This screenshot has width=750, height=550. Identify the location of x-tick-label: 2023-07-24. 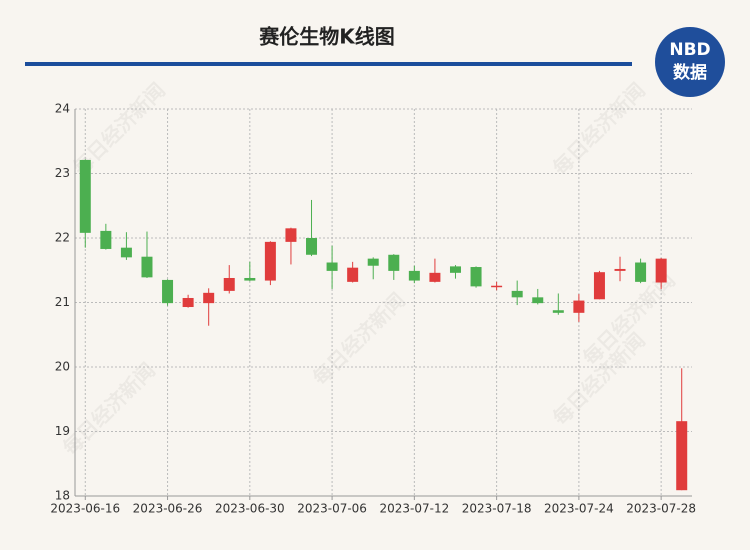
(579, 509).